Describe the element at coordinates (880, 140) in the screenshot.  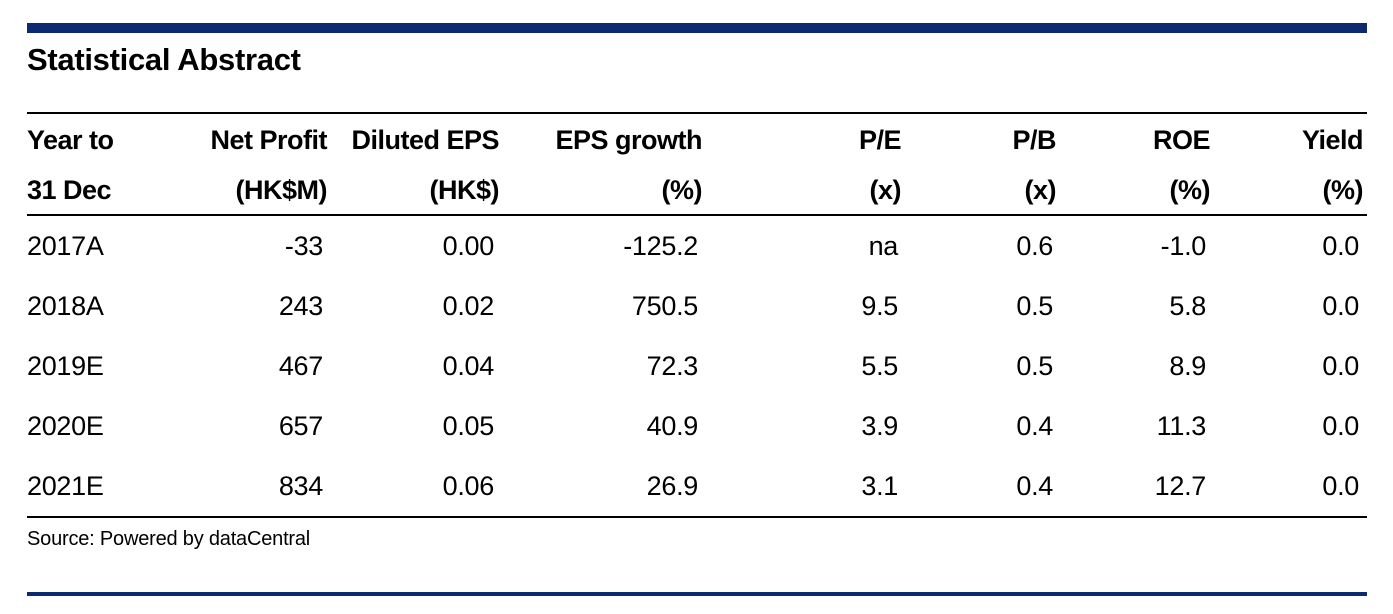
I see `header-pe-line1: P/E` at that location.